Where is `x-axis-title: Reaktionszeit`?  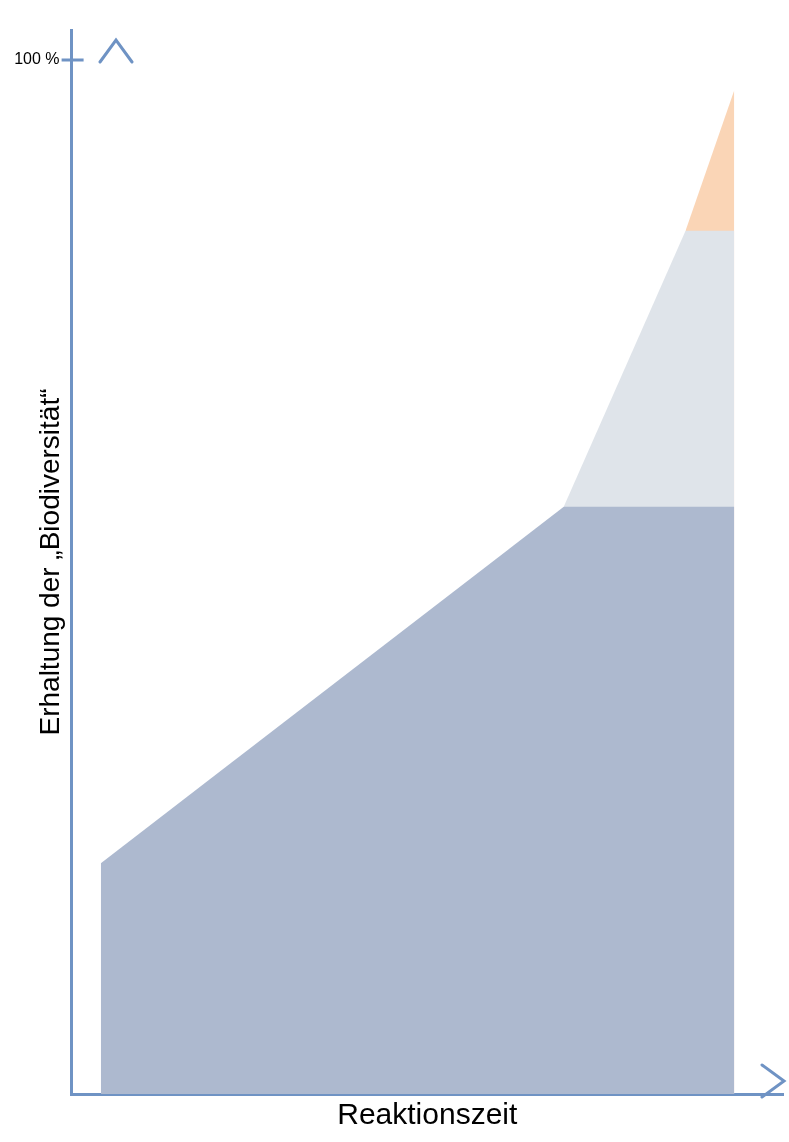
x-axis-title: Reaktionszeit is located at coordinates (428, 1114).